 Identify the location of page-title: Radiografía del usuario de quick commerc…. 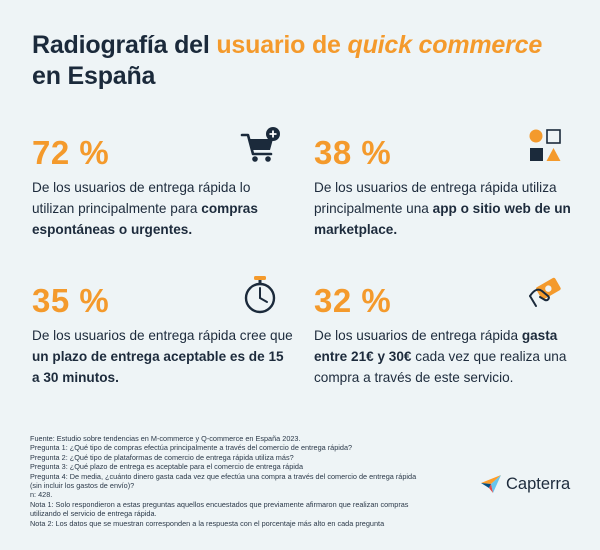
(312, 61).